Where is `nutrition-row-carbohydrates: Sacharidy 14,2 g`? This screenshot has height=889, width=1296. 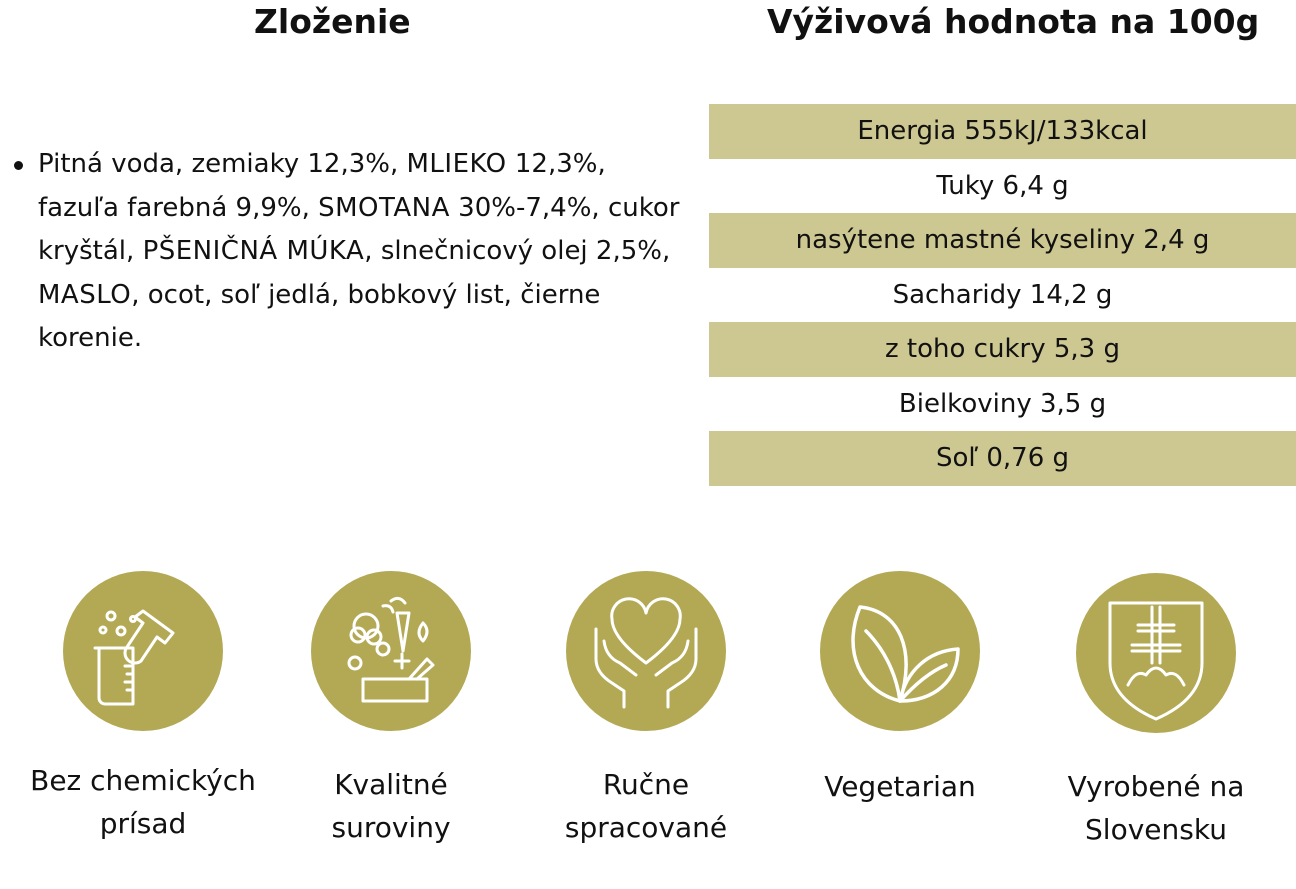 nutrition-row-carbohydrates: Sacharidy 14,2 g is located at coordinates (1002, 294).